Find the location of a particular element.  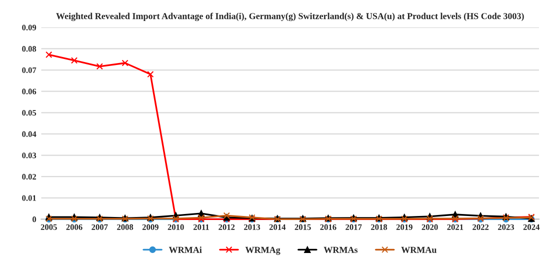

y-tick-label: 0.04 is located at coordinates (29, 134).